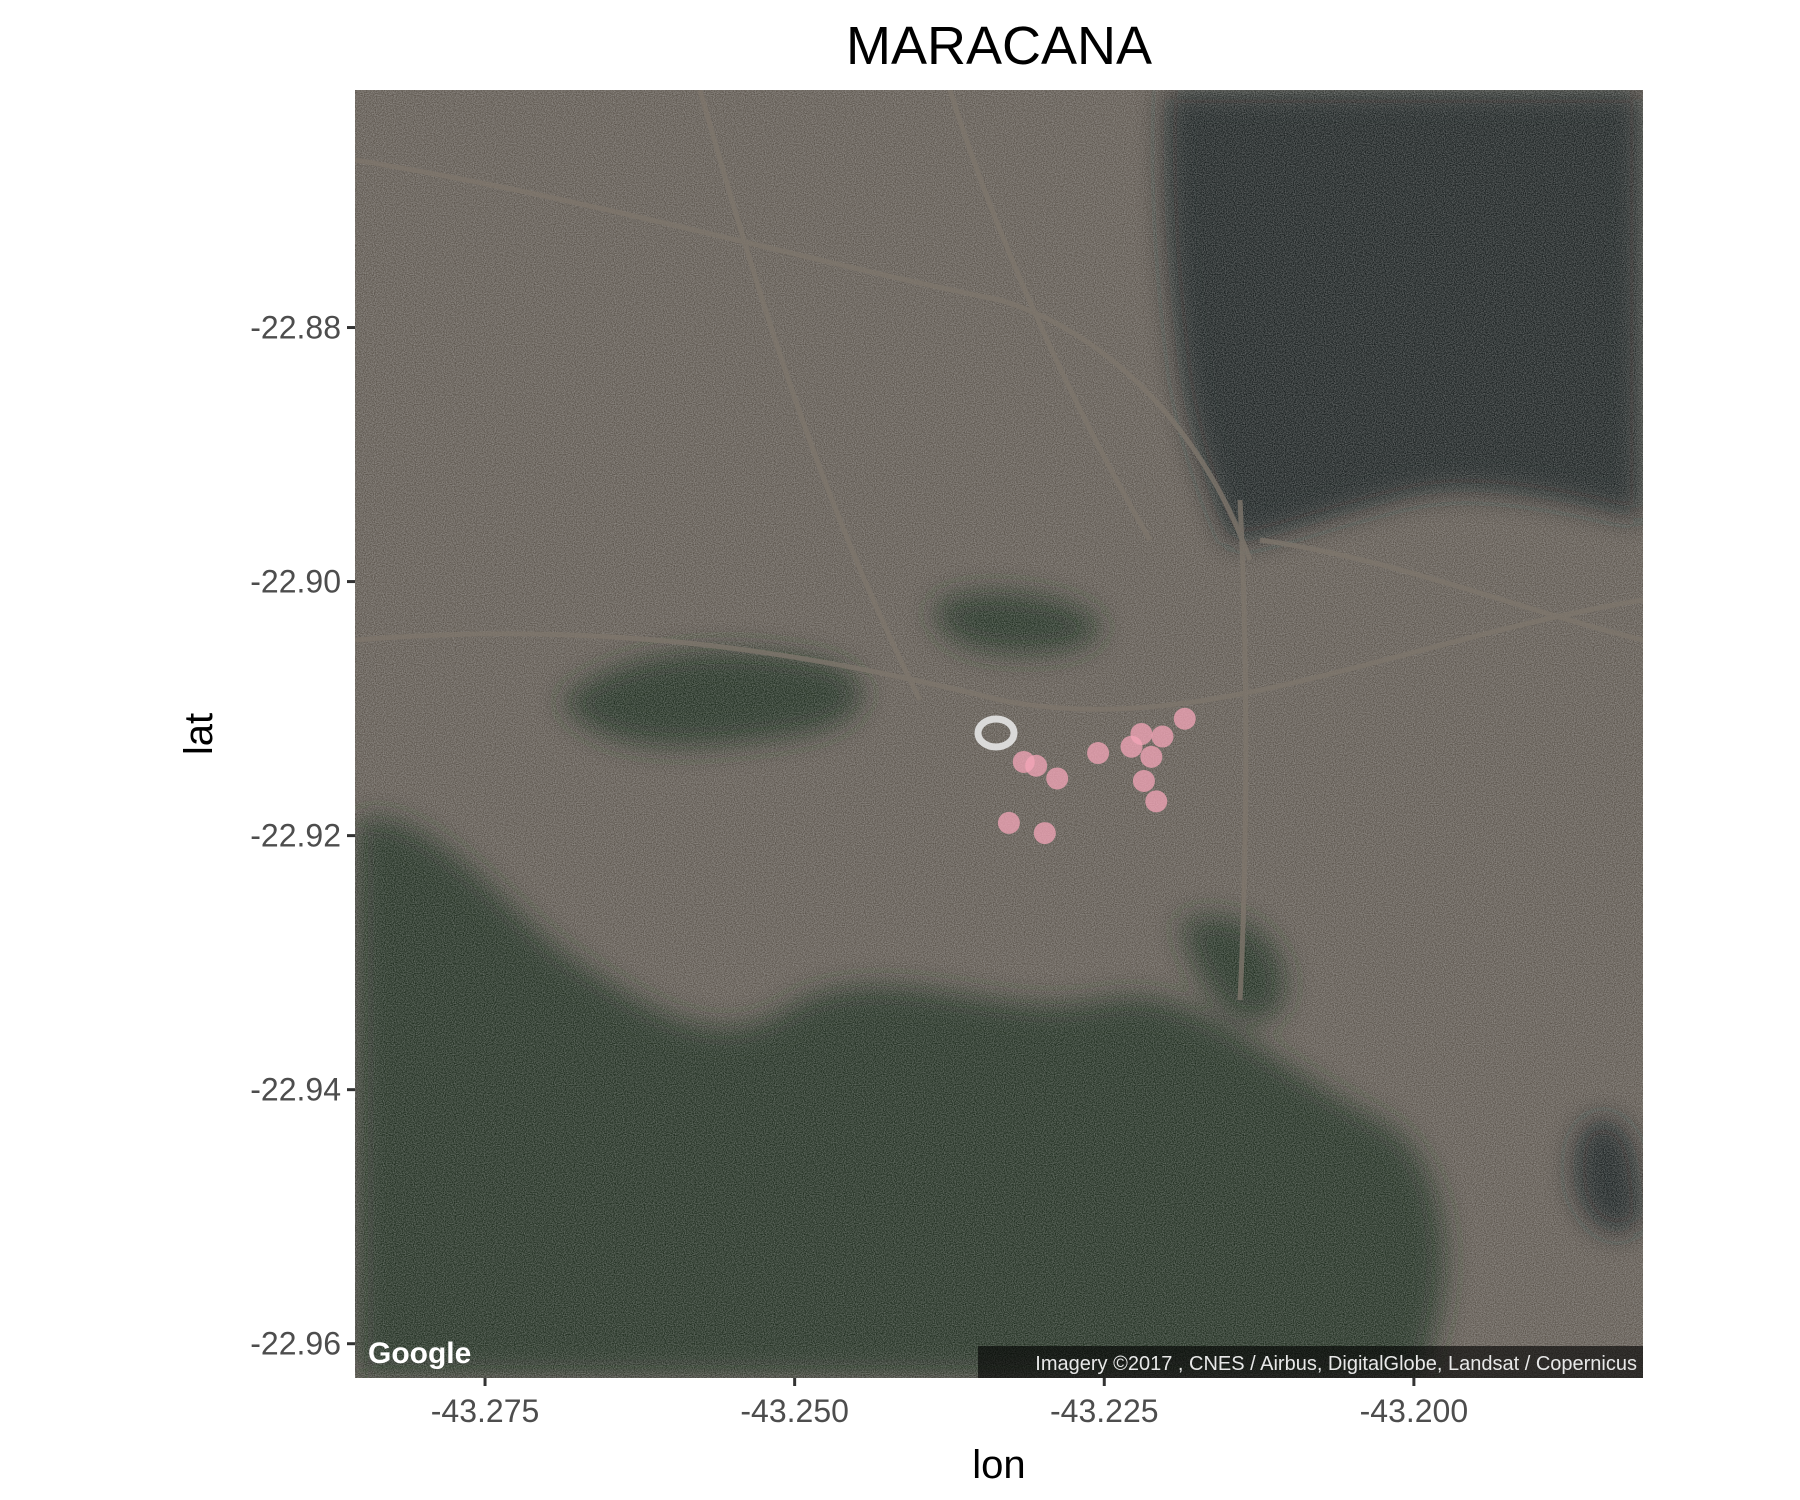 The height and width of the screenshot is (1500, 1800). Describe the element at coordinates (996, 733) in the screenshot. I see `stadium-maracana` at that location.